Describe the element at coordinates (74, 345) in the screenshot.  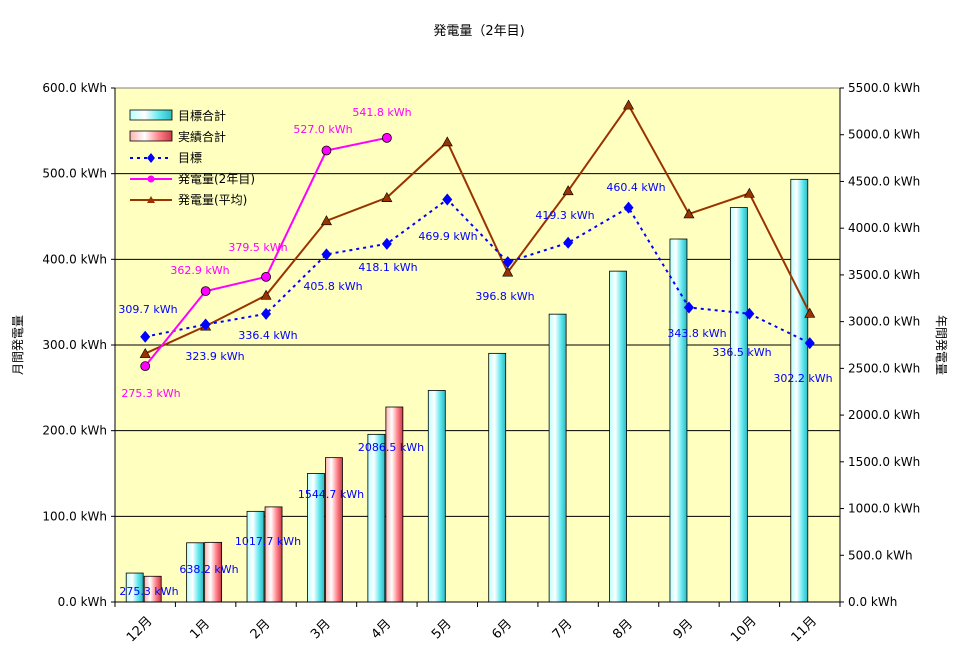
I see `y-tick-label: 300.0 kWh` at that location.